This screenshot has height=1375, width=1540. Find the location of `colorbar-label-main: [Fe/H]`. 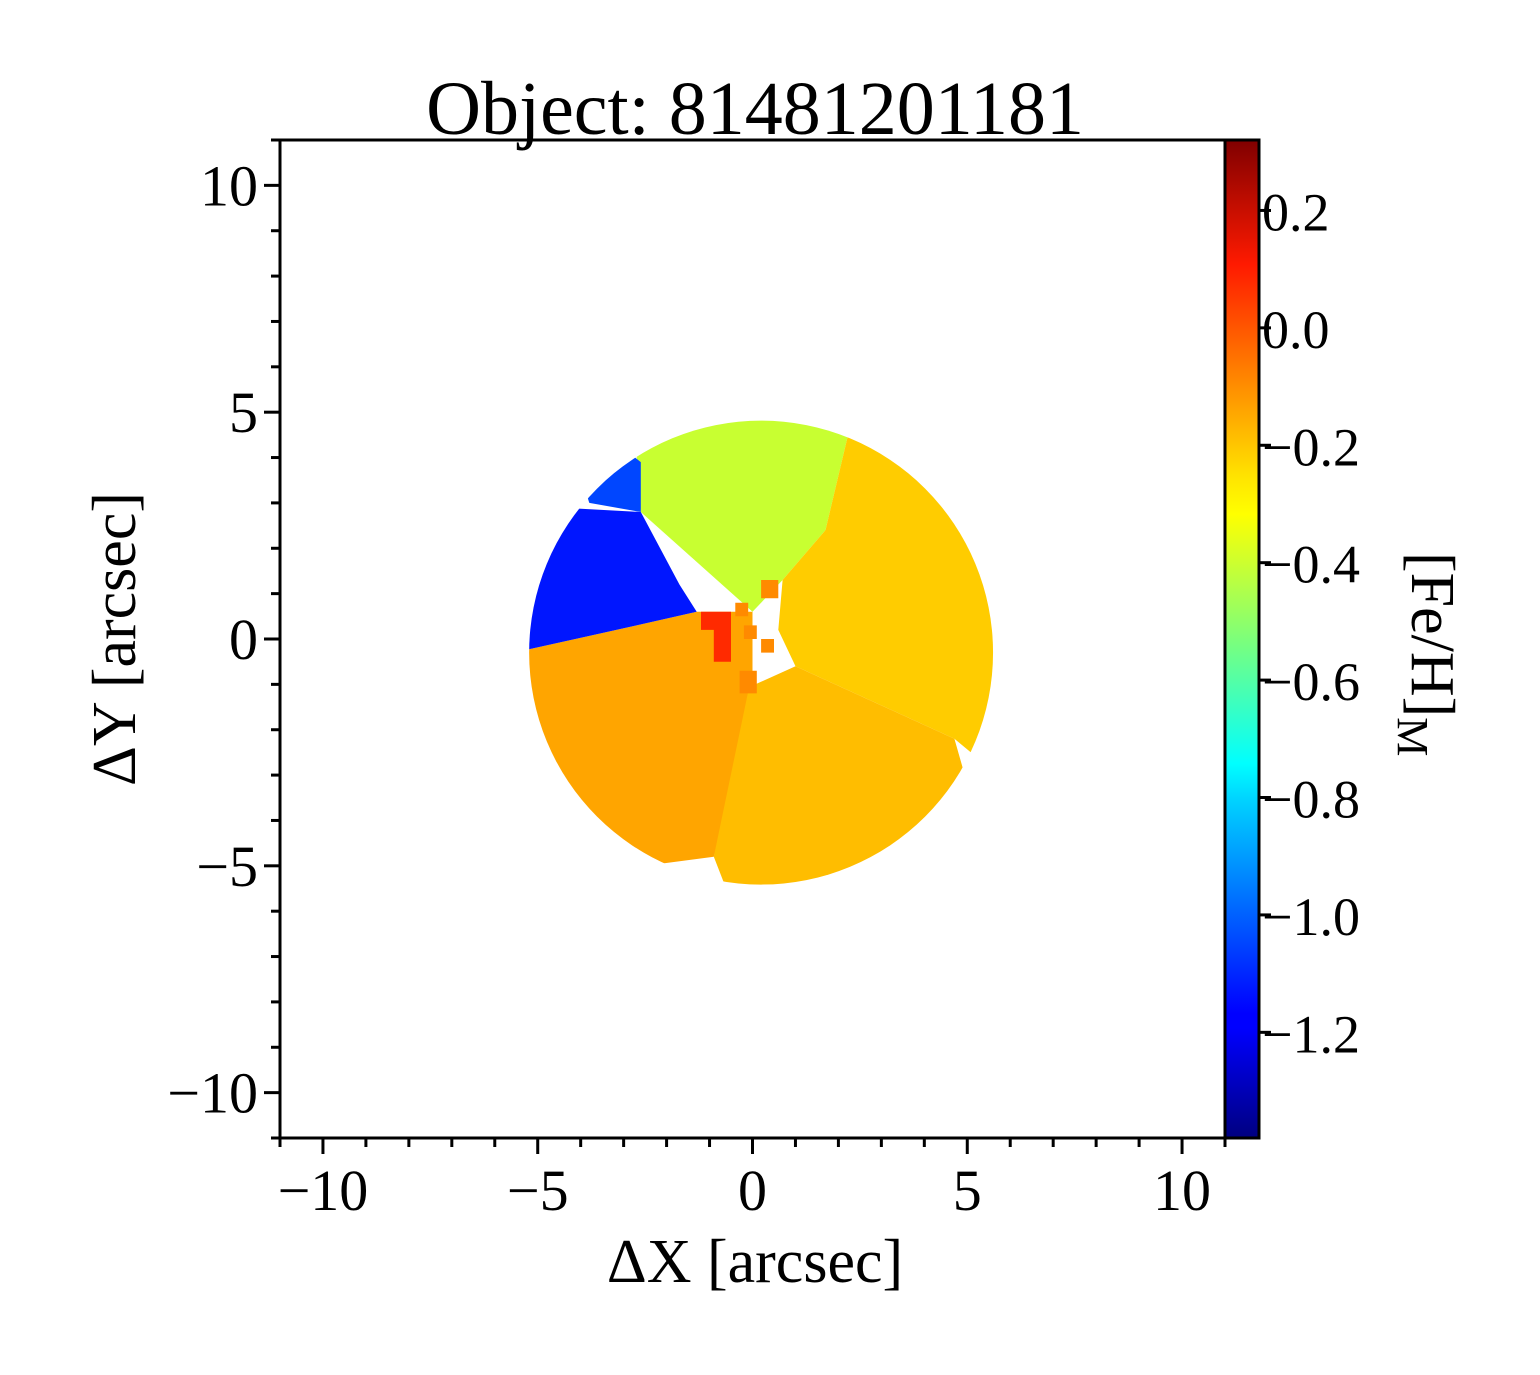

colorbar-label-main: [Fe/H] is located at coordinates (1432, 634).